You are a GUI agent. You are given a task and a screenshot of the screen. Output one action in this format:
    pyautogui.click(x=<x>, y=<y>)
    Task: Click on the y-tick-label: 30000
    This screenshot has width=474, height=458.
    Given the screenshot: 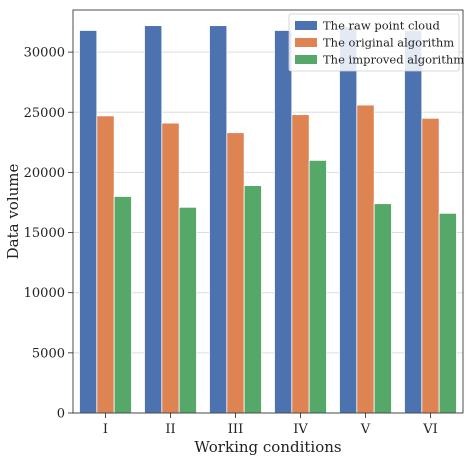 What is the action you would take?
    pyautogui.click(x=44, y=53)
    